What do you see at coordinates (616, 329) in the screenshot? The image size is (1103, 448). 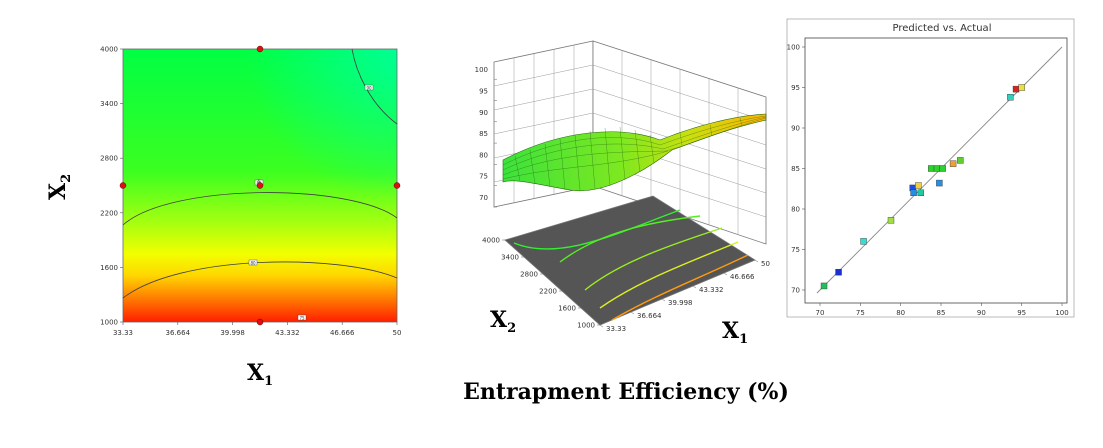 I see `surface-x-tick-label: 33.33` at bounding box center [616, 329].